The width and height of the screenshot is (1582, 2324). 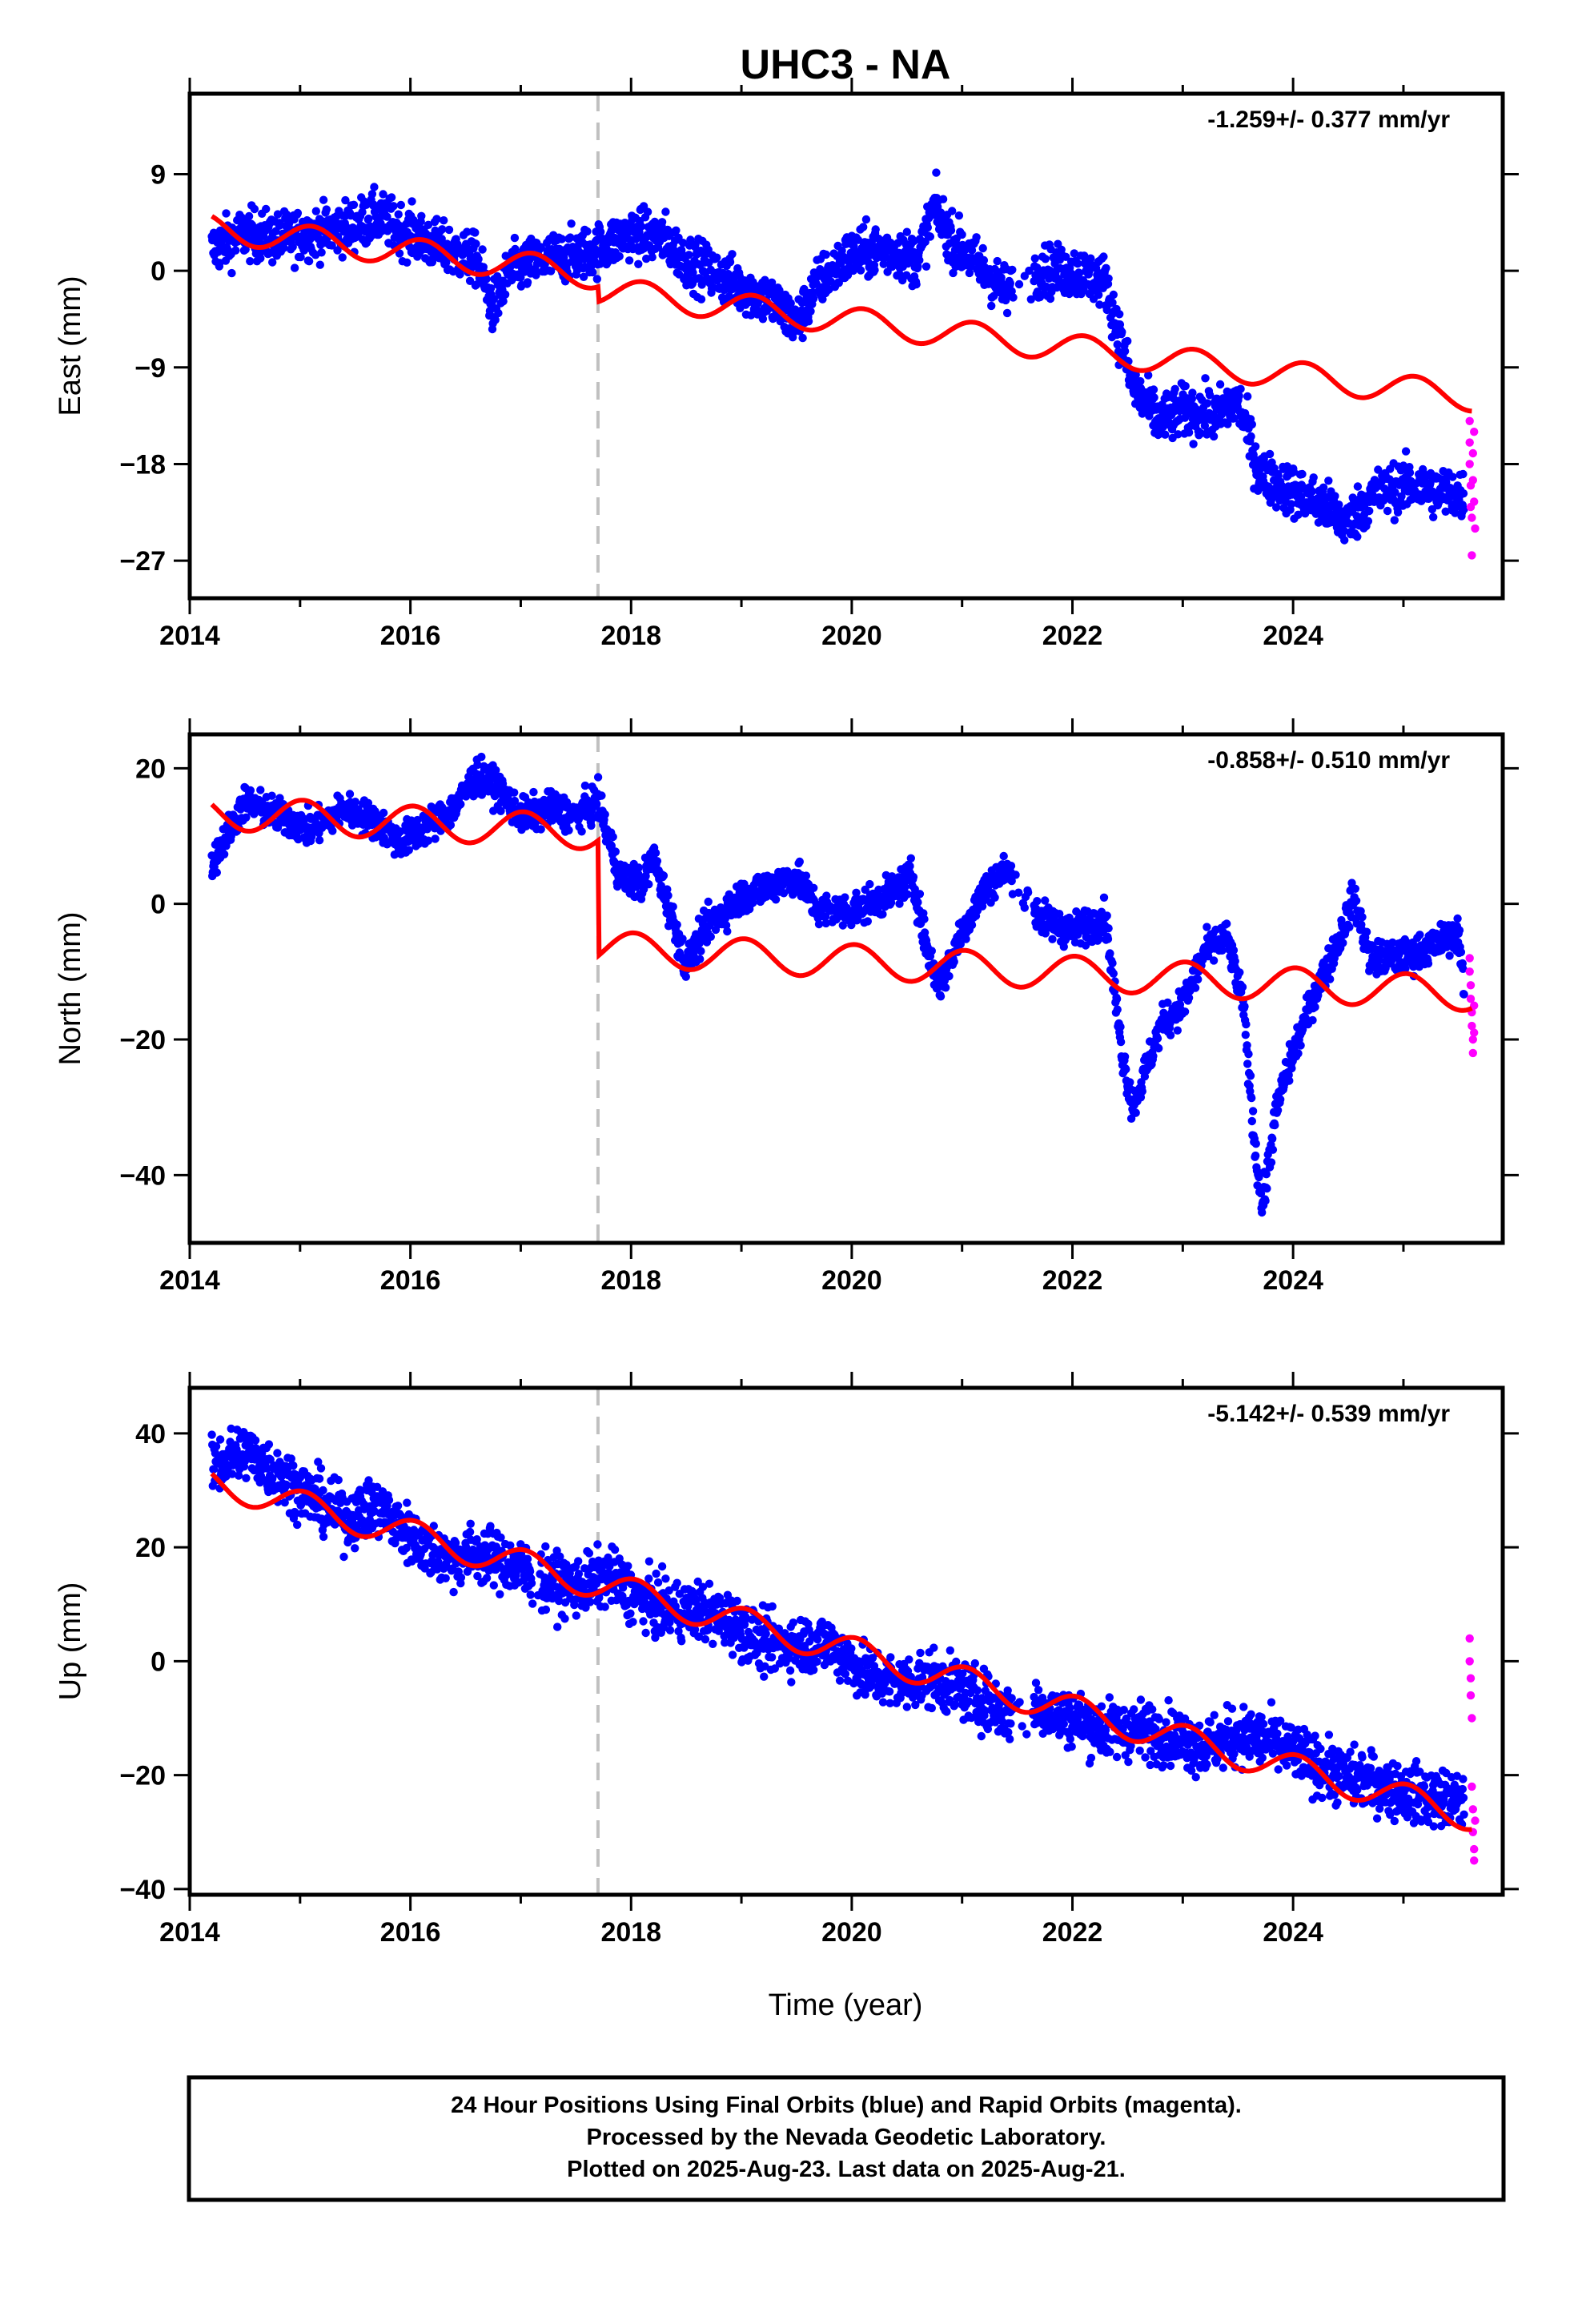 What do you see at coordinates (158, 175) in the screenshot?
I see `y-tick-label: 9` at bounding box center [158, 175].